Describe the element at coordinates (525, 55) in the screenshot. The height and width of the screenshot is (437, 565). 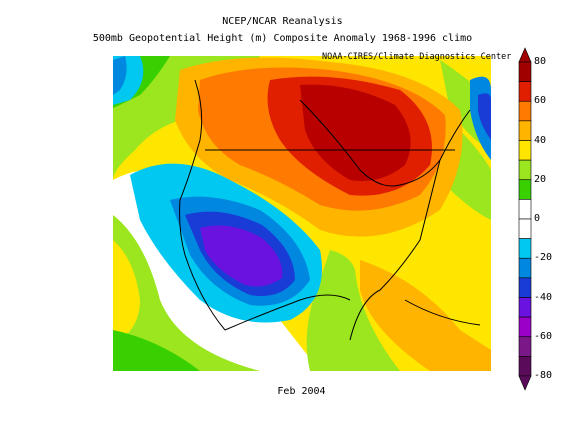
I see `colorbar-max-arrow` at that location.